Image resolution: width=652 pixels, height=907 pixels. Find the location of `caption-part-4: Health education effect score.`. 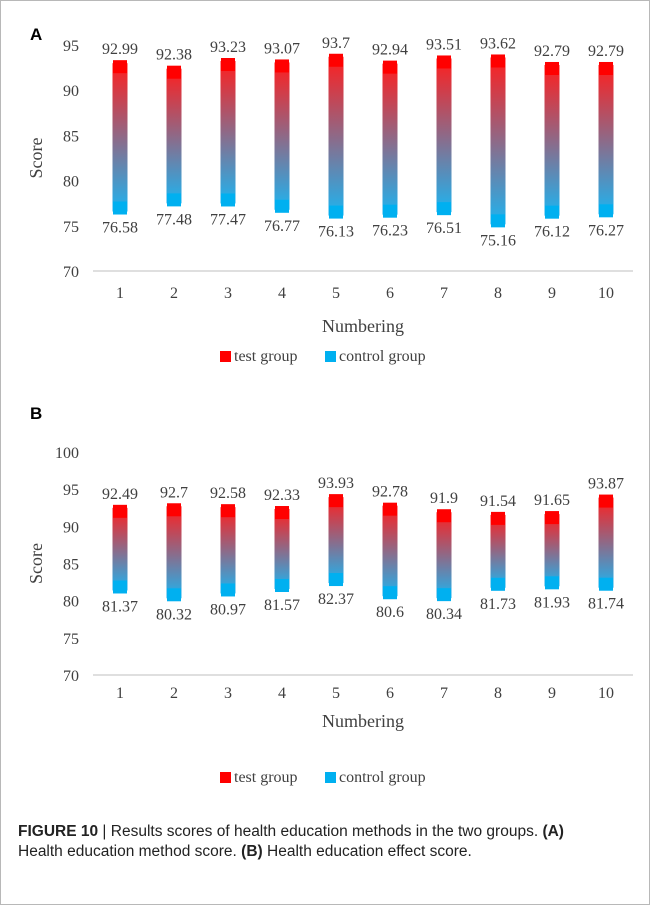

caption-part-4: Health education effect score. is located at coordinates (367, 851).